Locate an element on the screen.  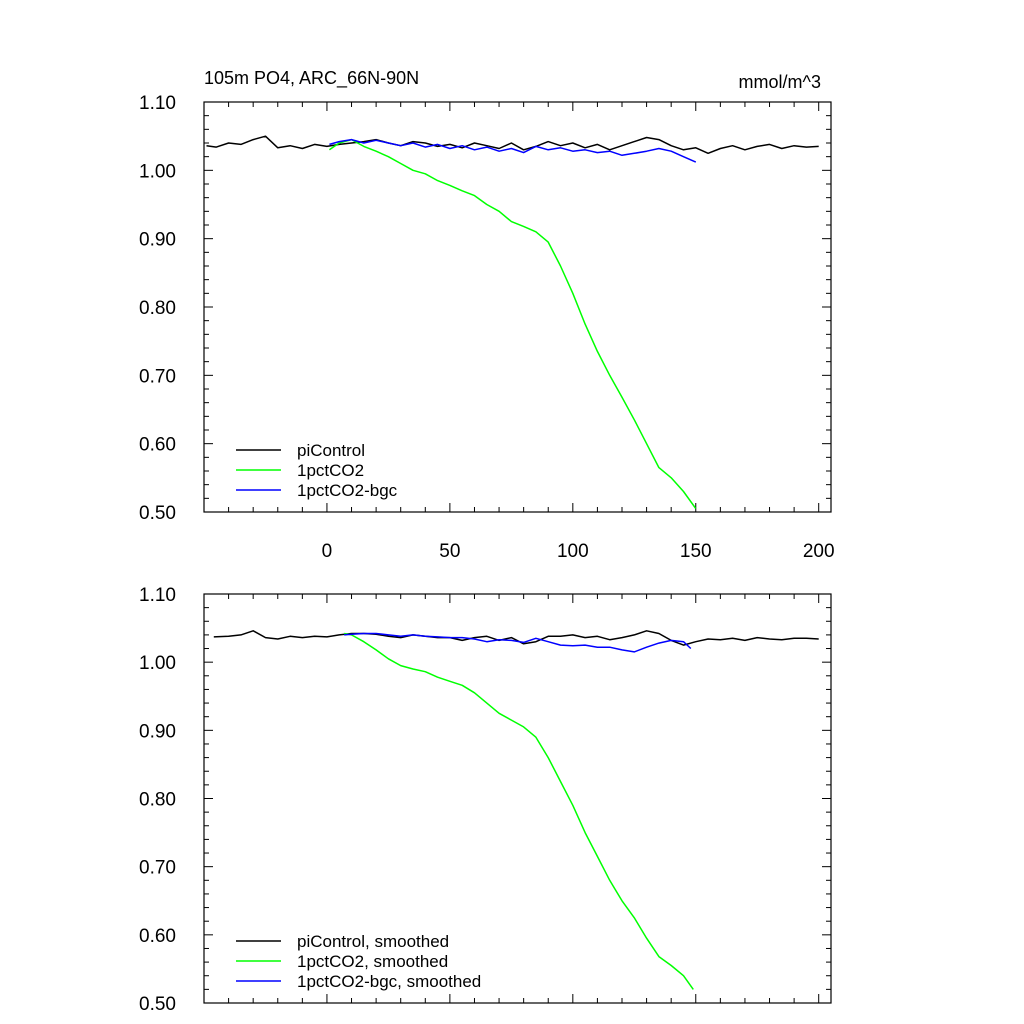
series-line-1pctco2 is located at coordinates (512, 324).